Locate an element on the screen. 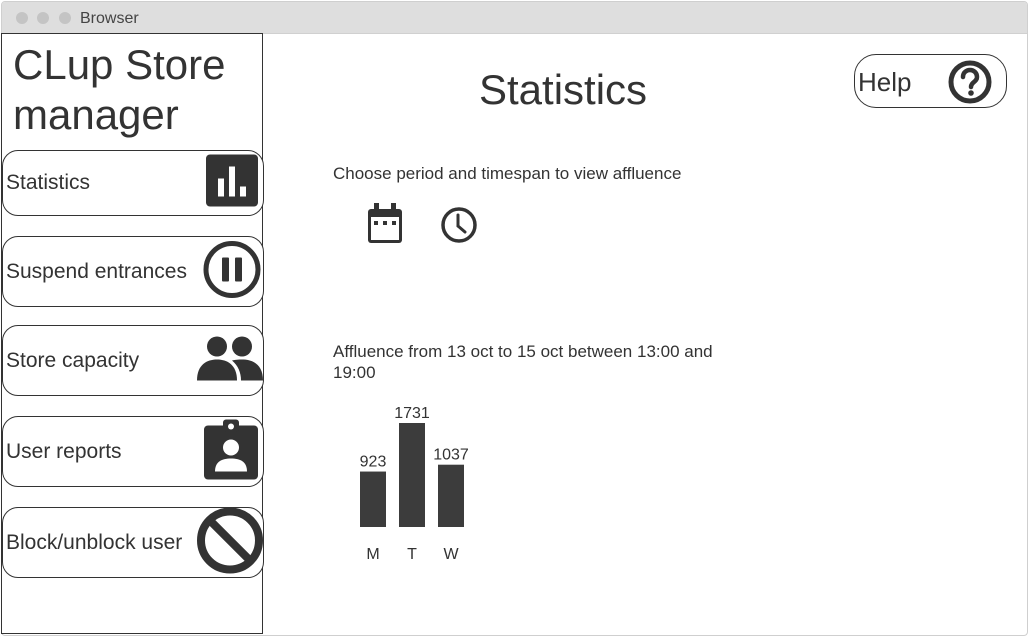  window-title: Browser is located at coordinates (109, 18).